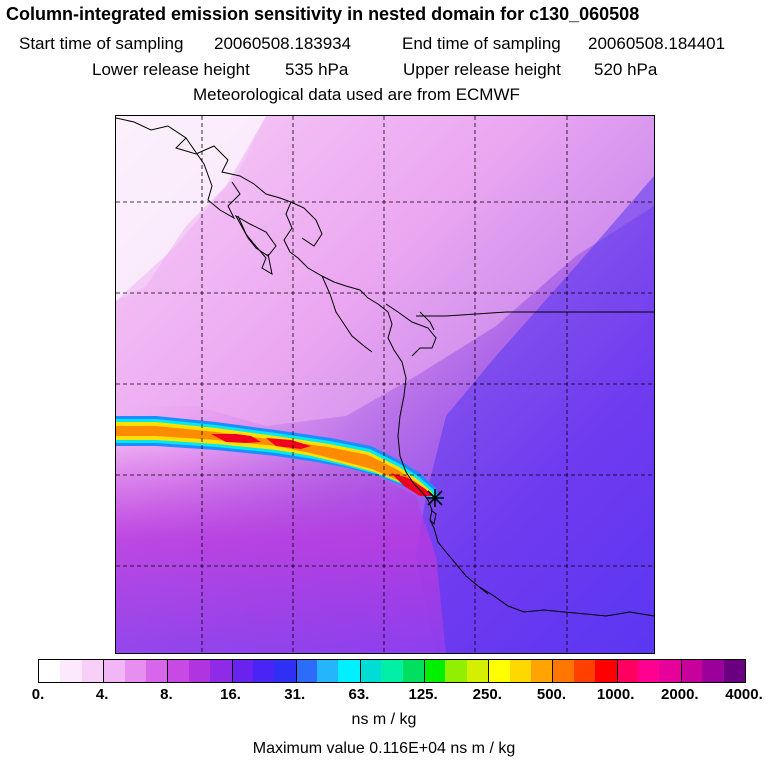  What do you see at coordinates (281, 549) in the screenshot?
I see `southwest-violet-zone` at bounding box center [281, 549].